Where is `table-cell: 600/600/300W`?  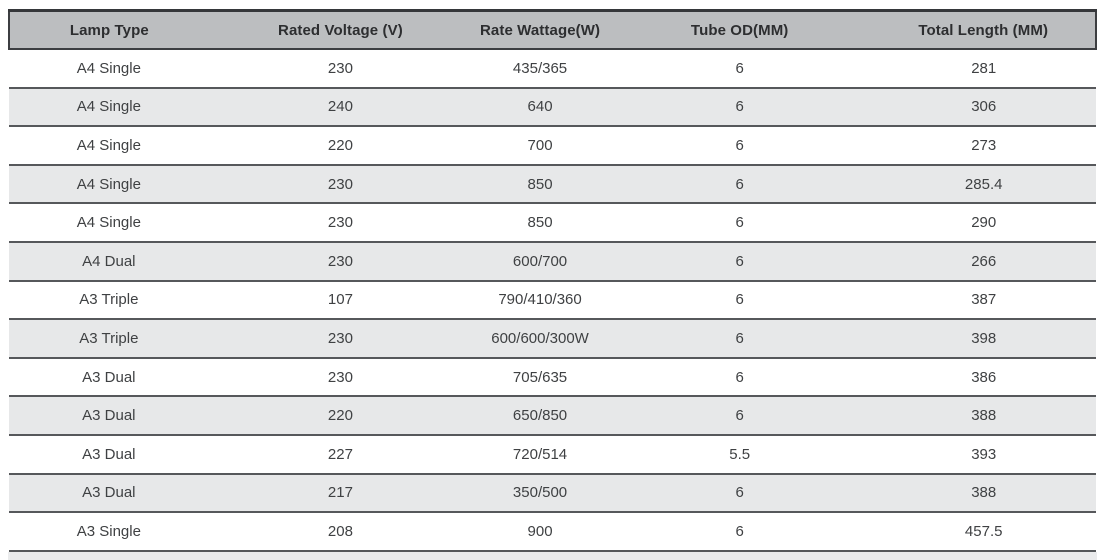
table-cell: 600/600/300W is located at coordinates (540, 339).